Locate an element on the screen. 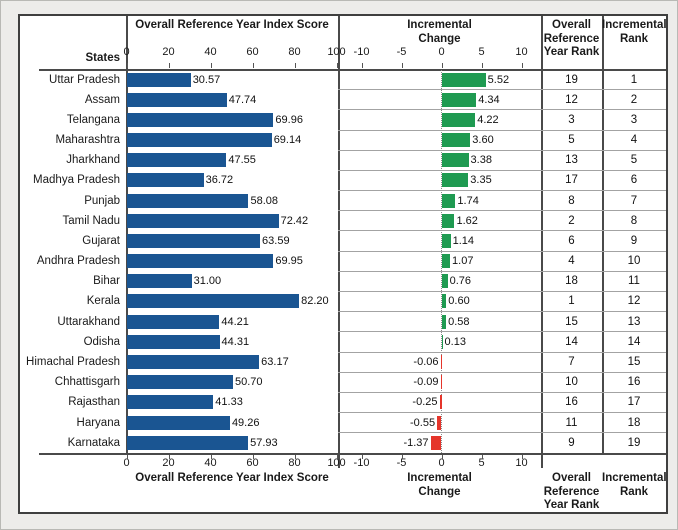 The image size is (678, 530). inc-rank-cell: 18 is located at coordinates (634, 422).